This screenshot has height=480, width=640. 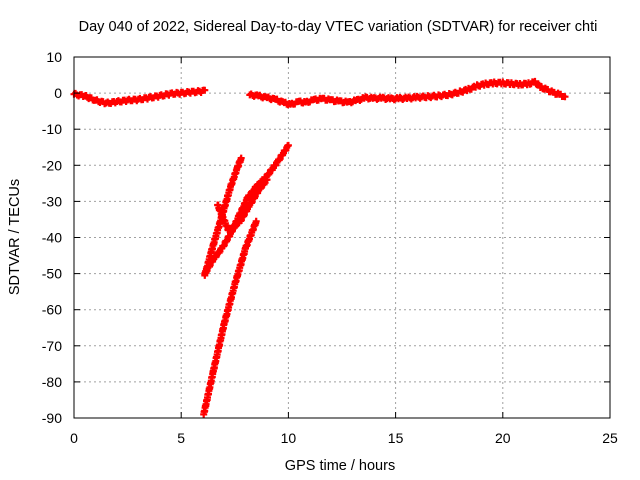 I want to click on x-tick-label: 10, so click(x=289, y=438).